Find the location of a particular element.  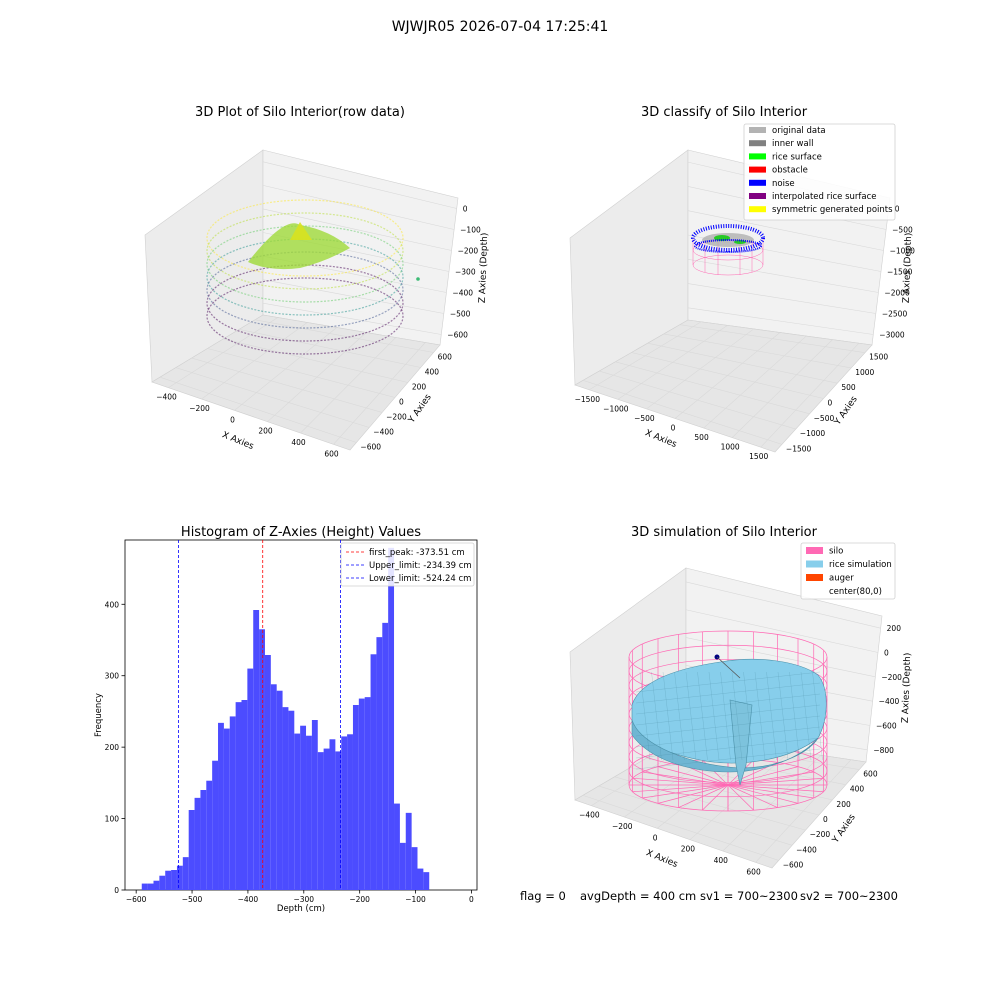

legend-label: rice simulation is located at coordinates (860, 565).